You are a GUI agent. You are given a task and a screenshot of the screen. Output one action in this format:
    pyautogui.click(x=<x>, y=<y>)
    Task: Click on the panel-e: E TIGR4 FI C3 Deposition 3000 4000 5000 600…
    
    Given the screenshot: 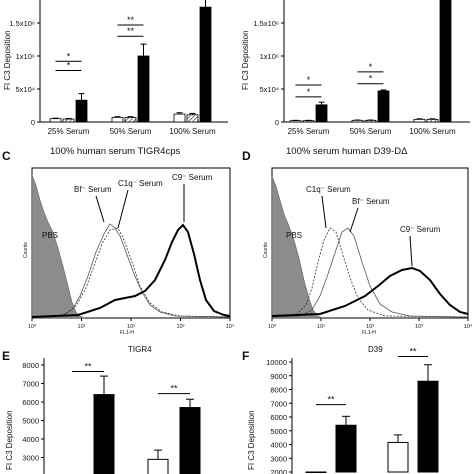 What is the action you would take?
    pyautogui.click(x=101, y=409)
    